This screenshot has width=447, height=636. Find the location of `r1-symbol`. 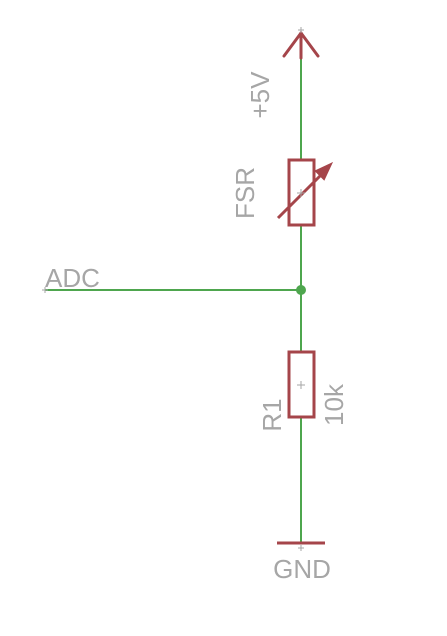

r1-symbol is located at coordinates (301, 384).